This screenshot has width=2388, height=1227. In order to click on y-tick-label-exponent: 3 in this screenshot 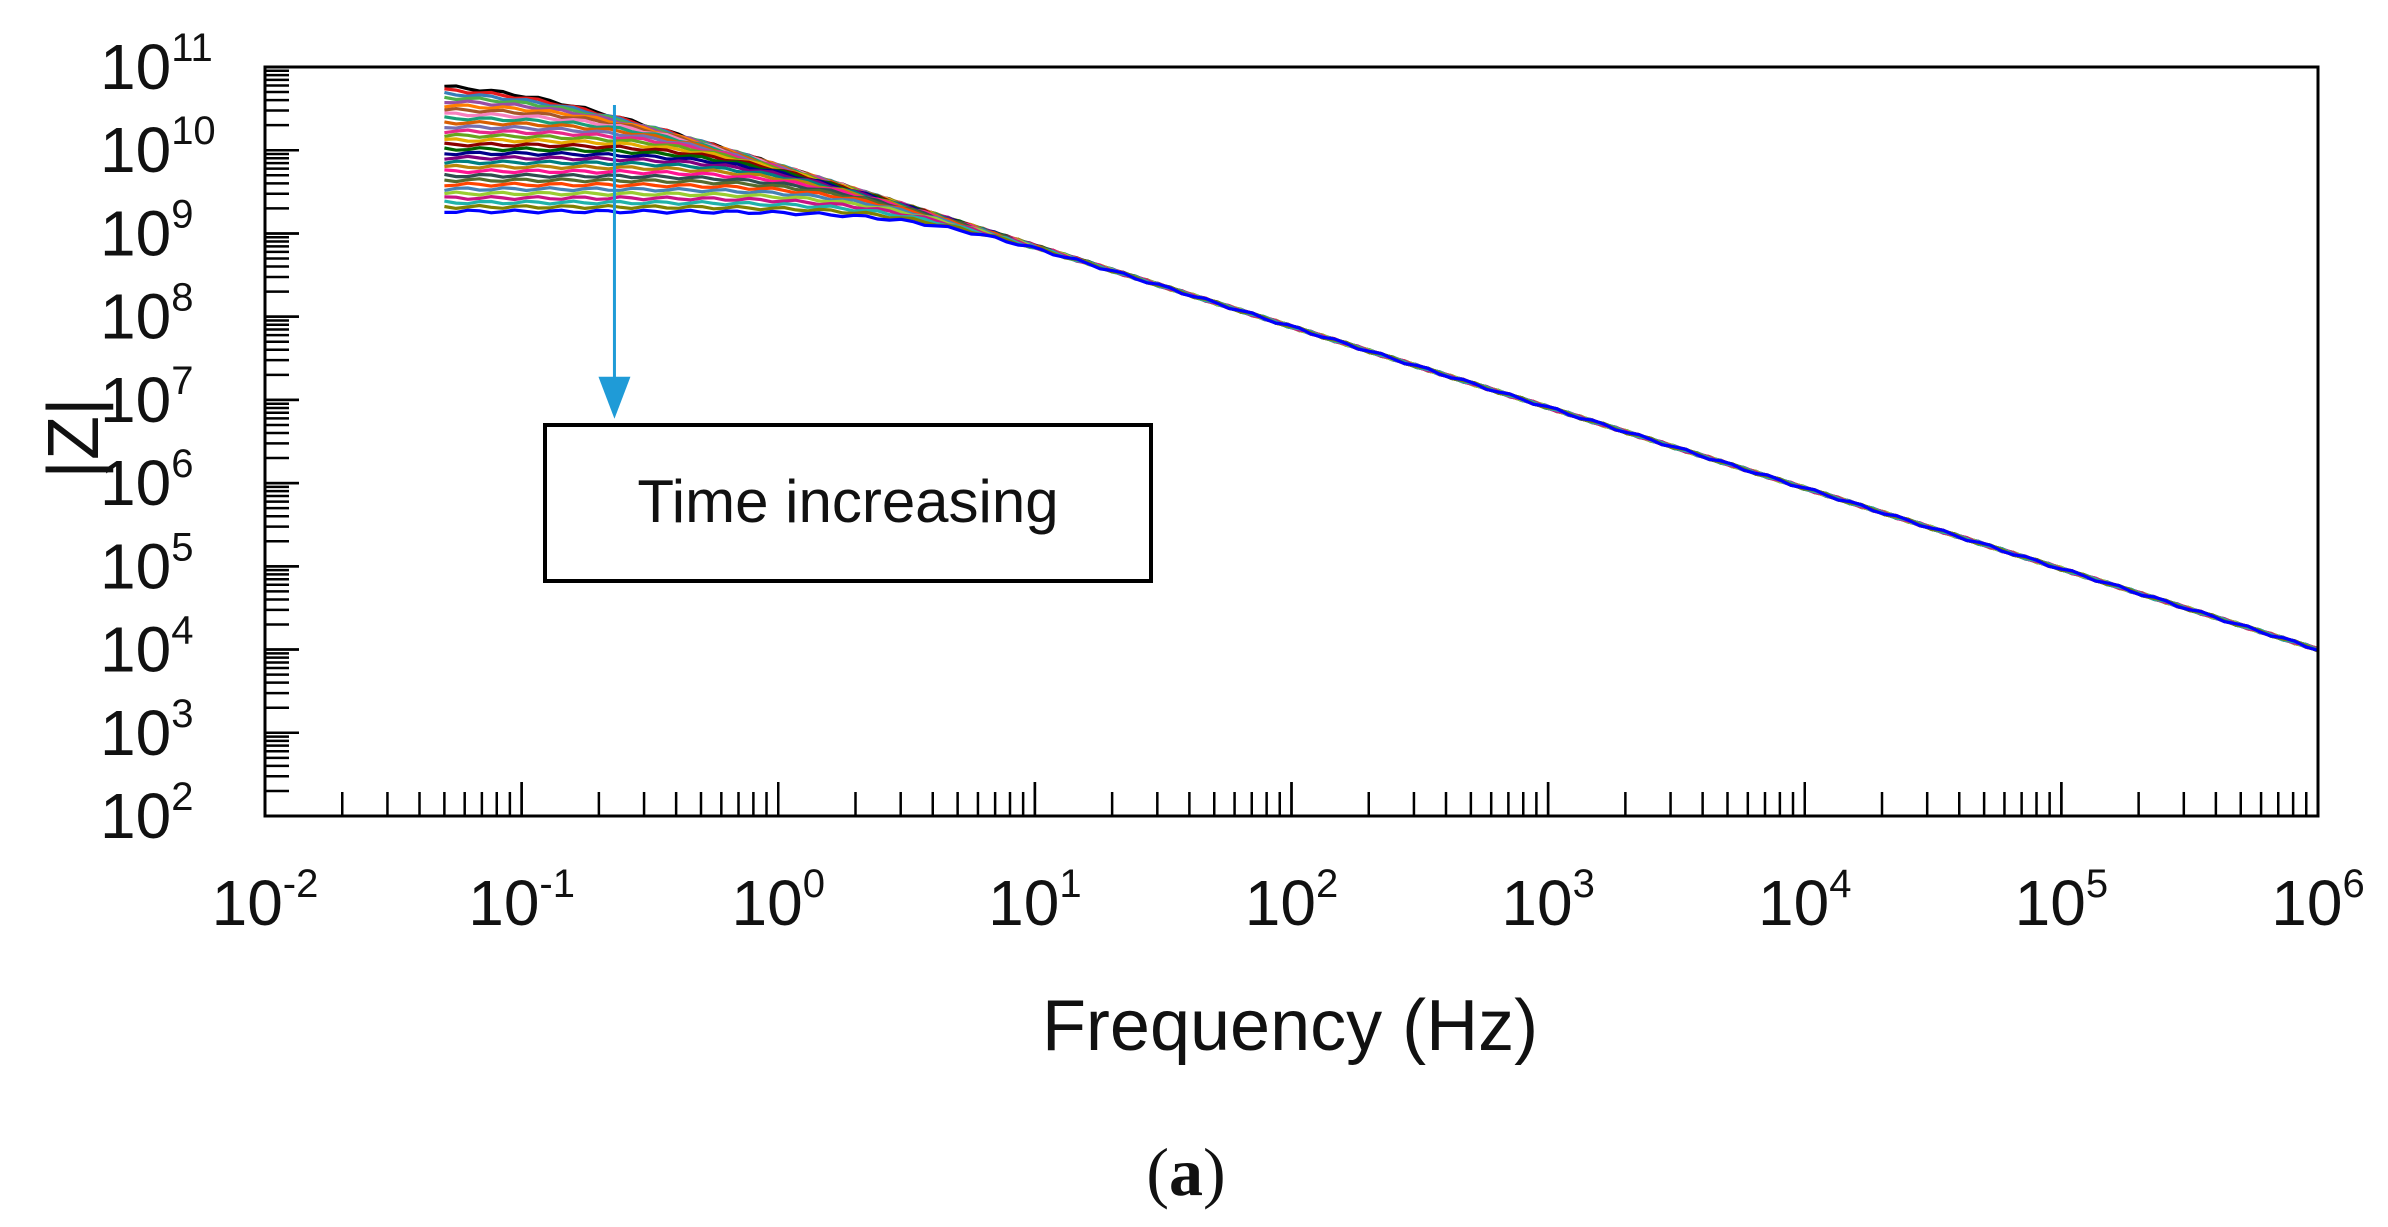, I will do `click(182, 714)`.